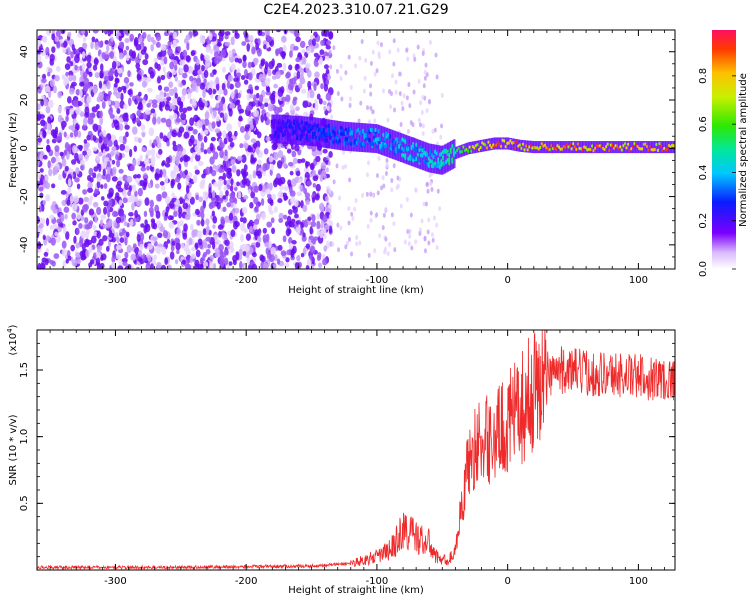 Image resolution: width=750 pixels, height=600 pixels. What do you see at coordinates (24, 196) in the screenshot?
I see `top-y-tick-label: -20` at bounding box center [24, 196].